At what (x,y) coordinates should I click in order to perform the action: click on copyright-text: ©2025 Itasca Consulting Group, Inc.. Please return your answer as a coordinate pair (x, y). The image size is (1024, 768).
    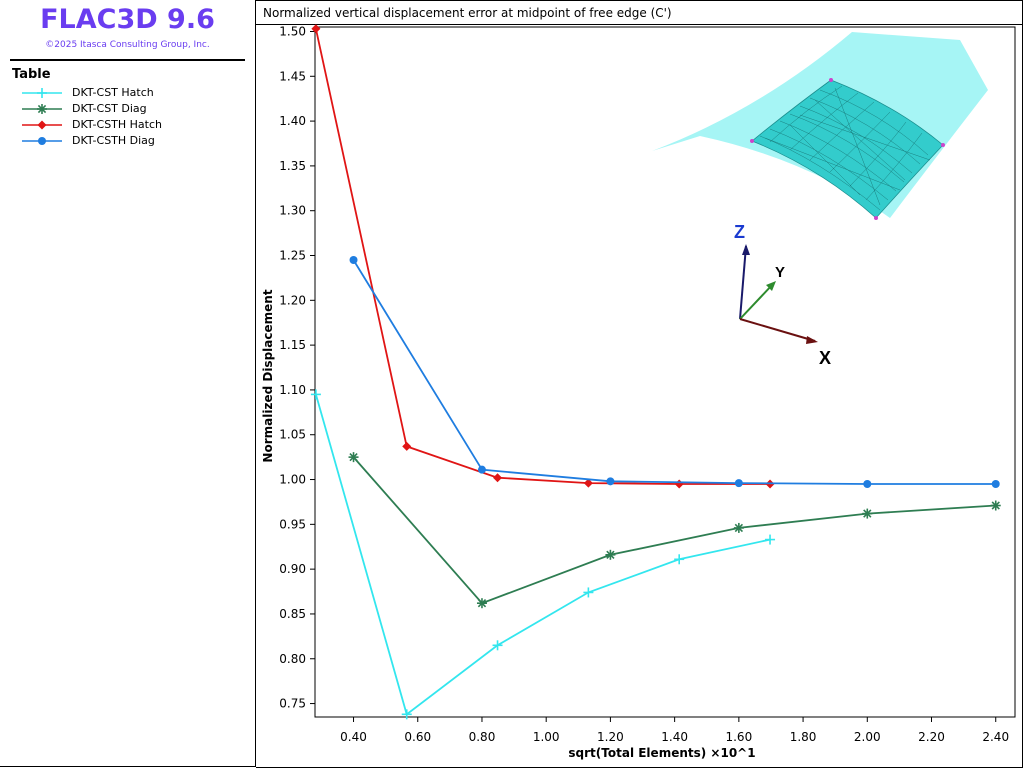
    Looking at the image, I should click on (127, 45).